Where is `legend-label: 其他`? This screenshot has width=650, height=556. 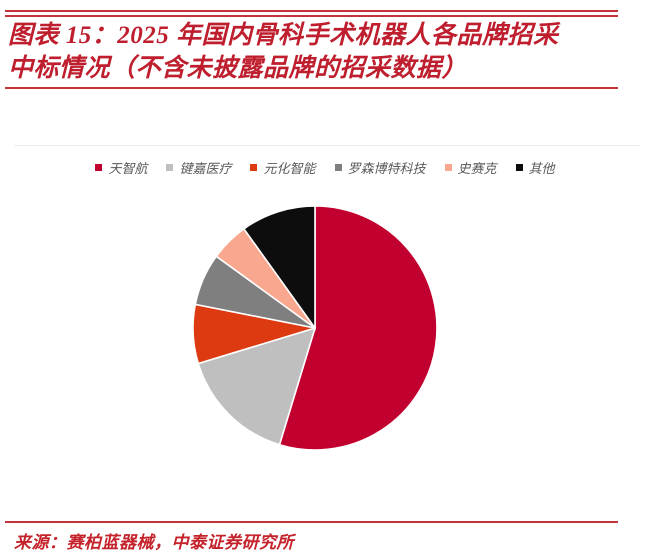
legend-label: 其他 is located at coordinates (541, 168).